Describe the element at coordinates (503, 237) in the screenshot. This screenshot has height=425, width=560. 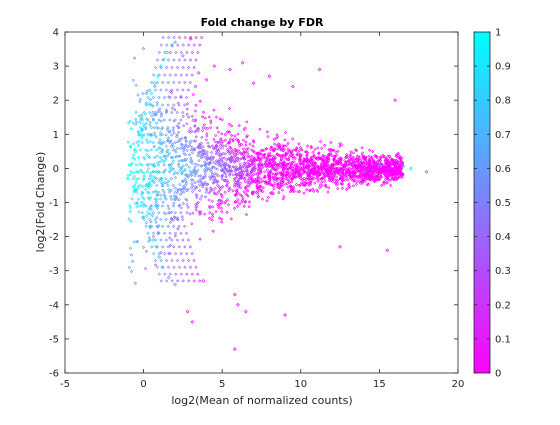
I see `colorbar-tick-label: 0.4` at that location.